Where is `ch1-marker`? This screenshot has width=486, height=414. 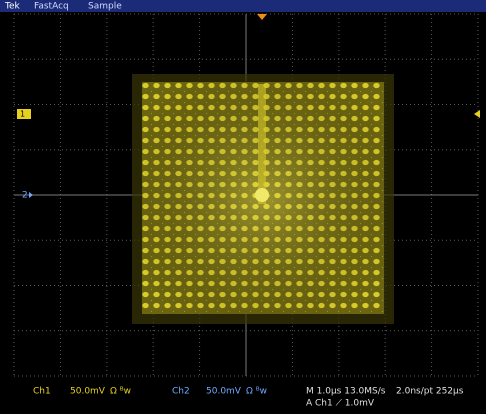
ch1-marker is located at coordinates (24, 114).